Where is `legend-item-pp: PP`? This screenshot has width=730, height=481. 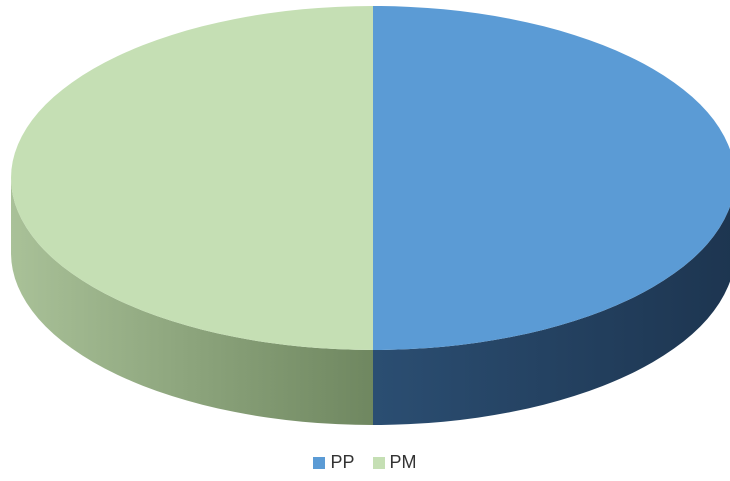
legend-item-pp: PP is located at coordinates (334, 462).